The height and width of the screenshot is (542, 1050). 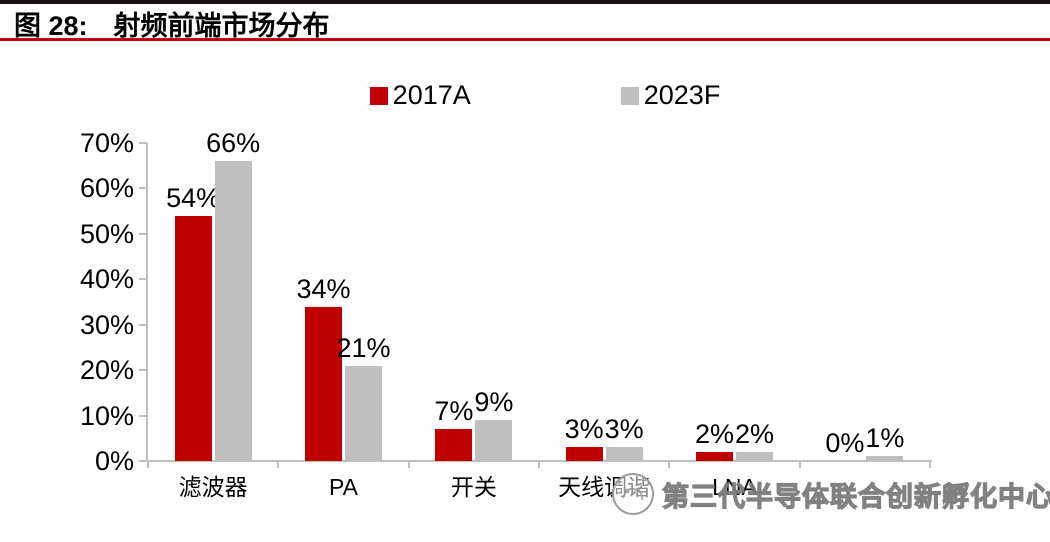 What do you see at coordinates (106, 370) in the screenshot?
I see `y-tick-label: 20%` at bounding box center [106, 370].